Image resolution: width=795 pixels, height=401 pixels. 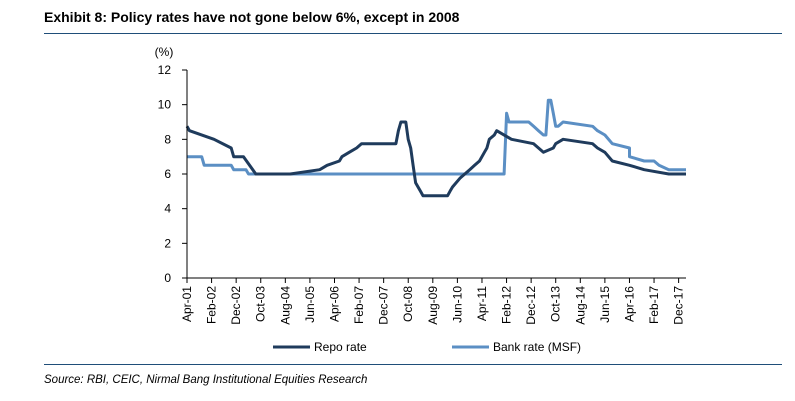 What do you see at coordinates (340, 347) in the screenshot?
I see `legend-label-repo: Repo rate` at bounding box center [340, 347].